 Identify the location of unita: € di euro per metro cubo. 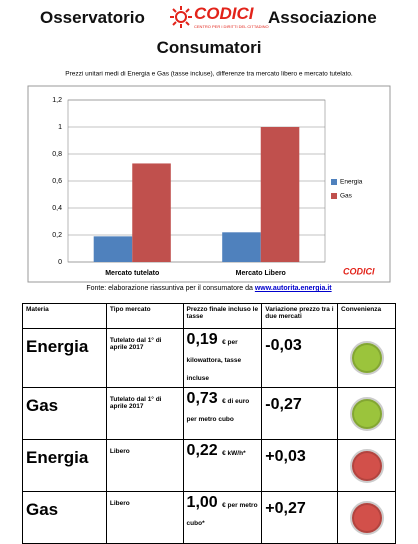
(218, 410).